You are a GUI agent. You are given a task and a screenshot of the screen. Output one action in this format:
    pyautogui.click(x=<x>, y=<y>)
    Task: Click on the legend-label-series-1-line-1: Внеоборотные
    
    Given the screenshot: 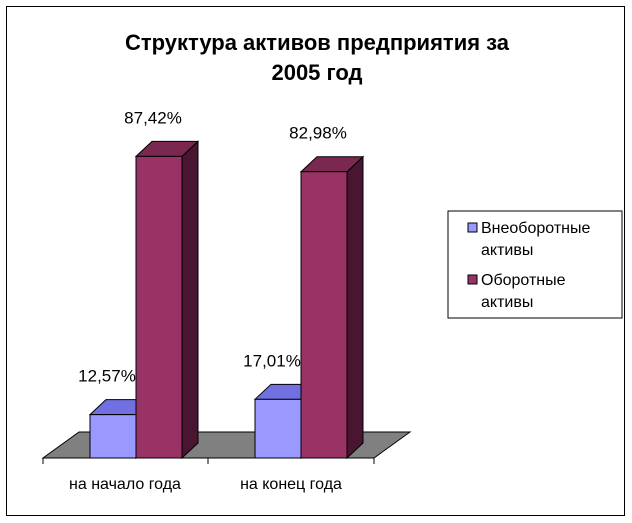 What is the action you would take?
    pyautogui.click(x=535, y=228)
    